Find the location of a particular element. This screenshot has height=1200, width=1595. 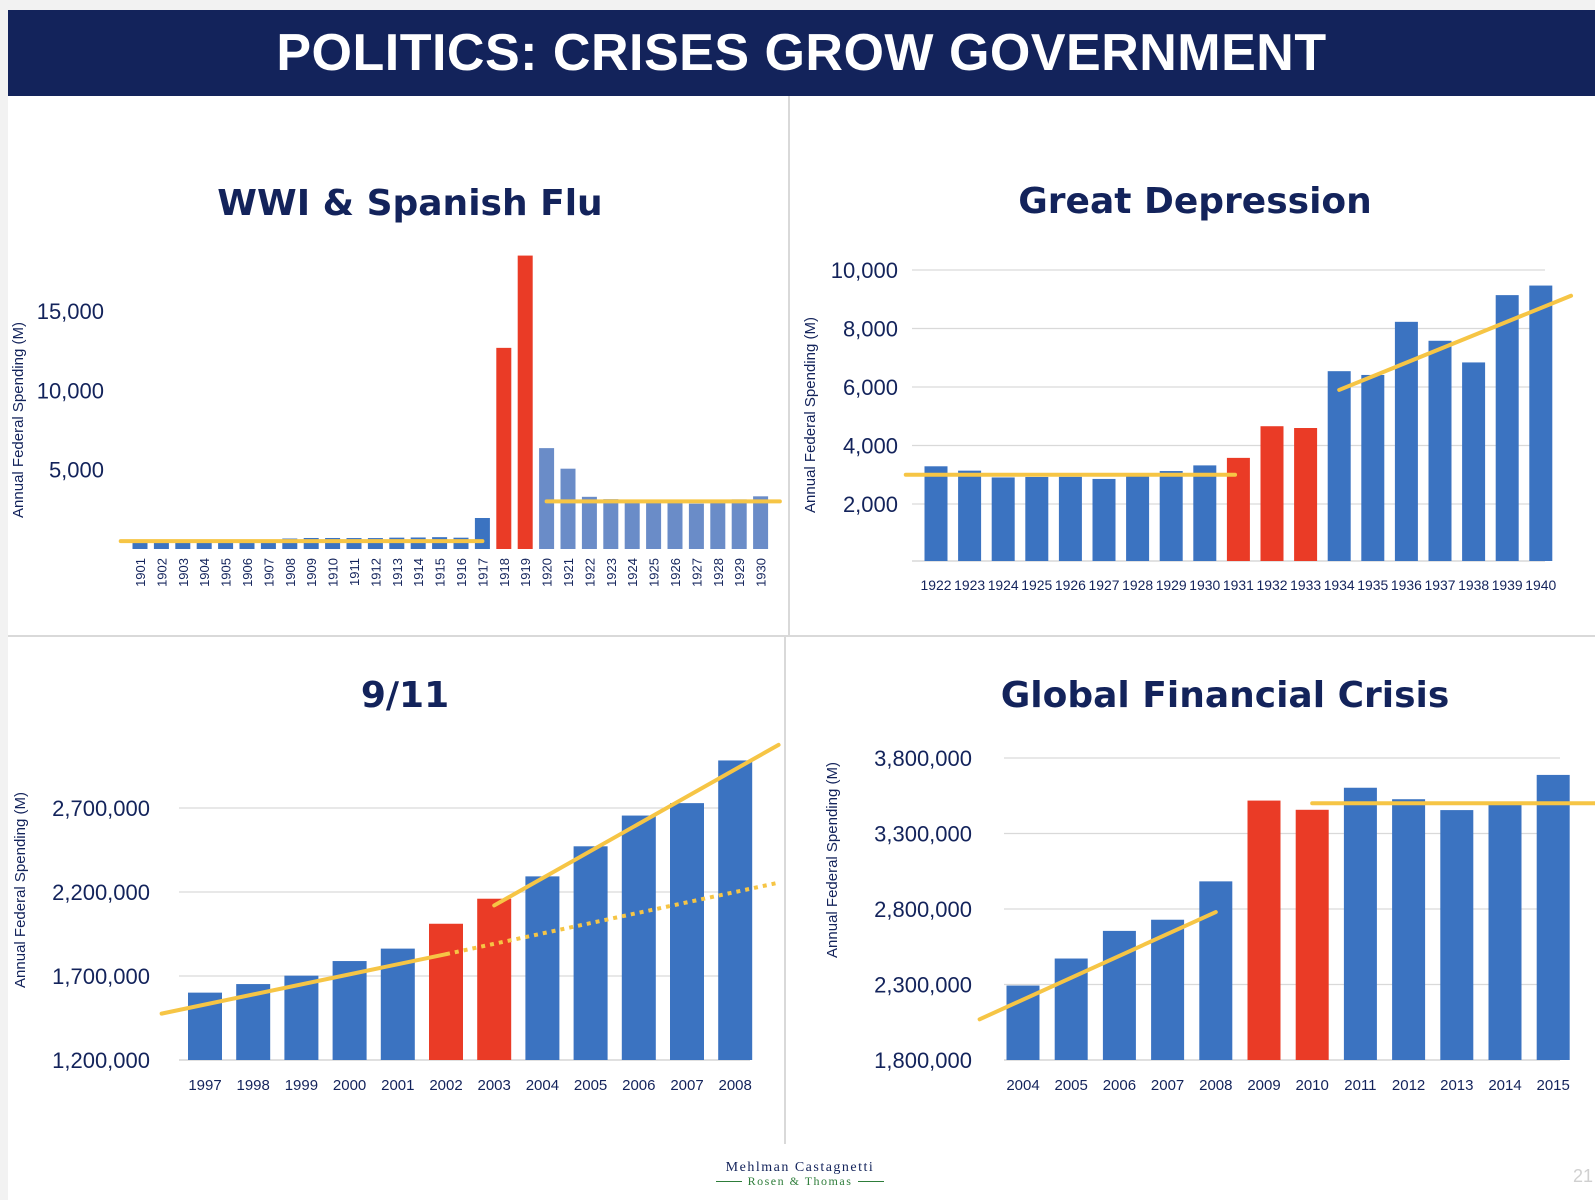

y-tick-label: 1,800,000 is located at coordinates (923, 1060).